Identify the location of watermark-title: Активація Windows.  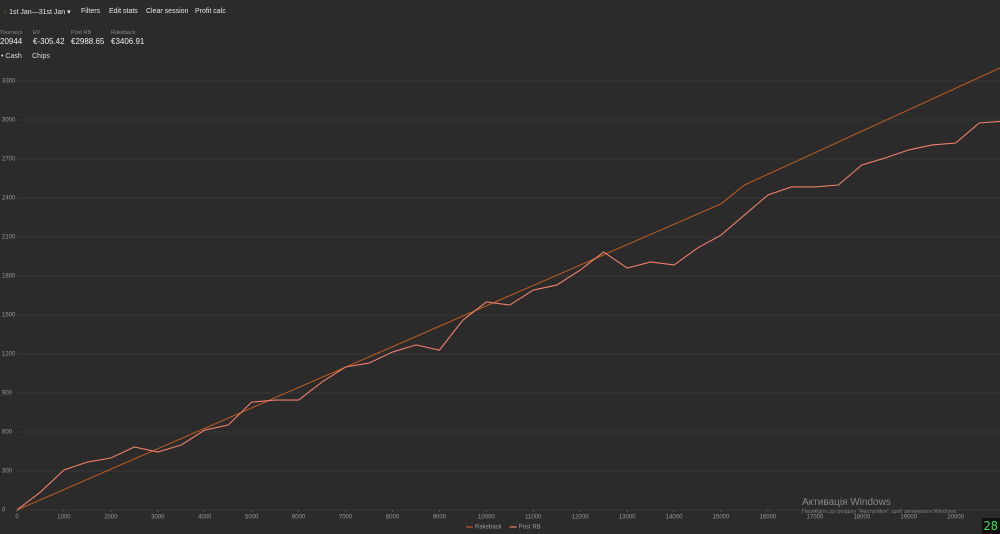
(846, 502).